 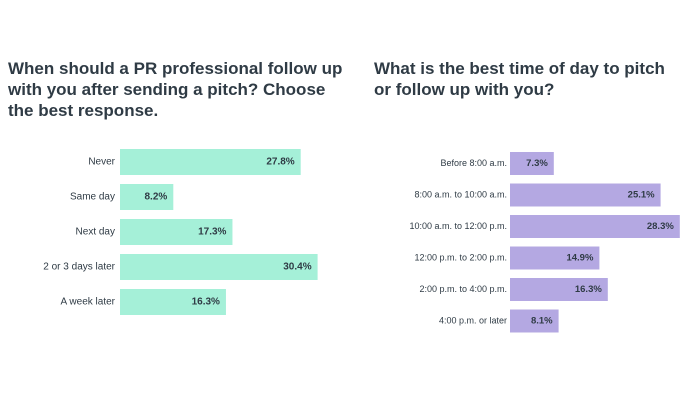 What do you see at coordinates (156, 197) in the screenshot?
I see `value-label-same-day: 8.2%` at bounding box center [156, 197].